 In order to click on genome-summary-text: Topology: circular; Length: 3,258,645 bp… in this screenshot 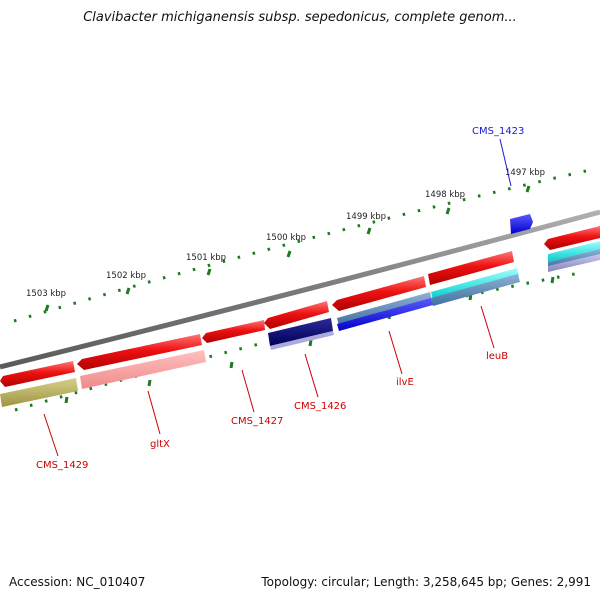, I will do `click(426, 582)`.